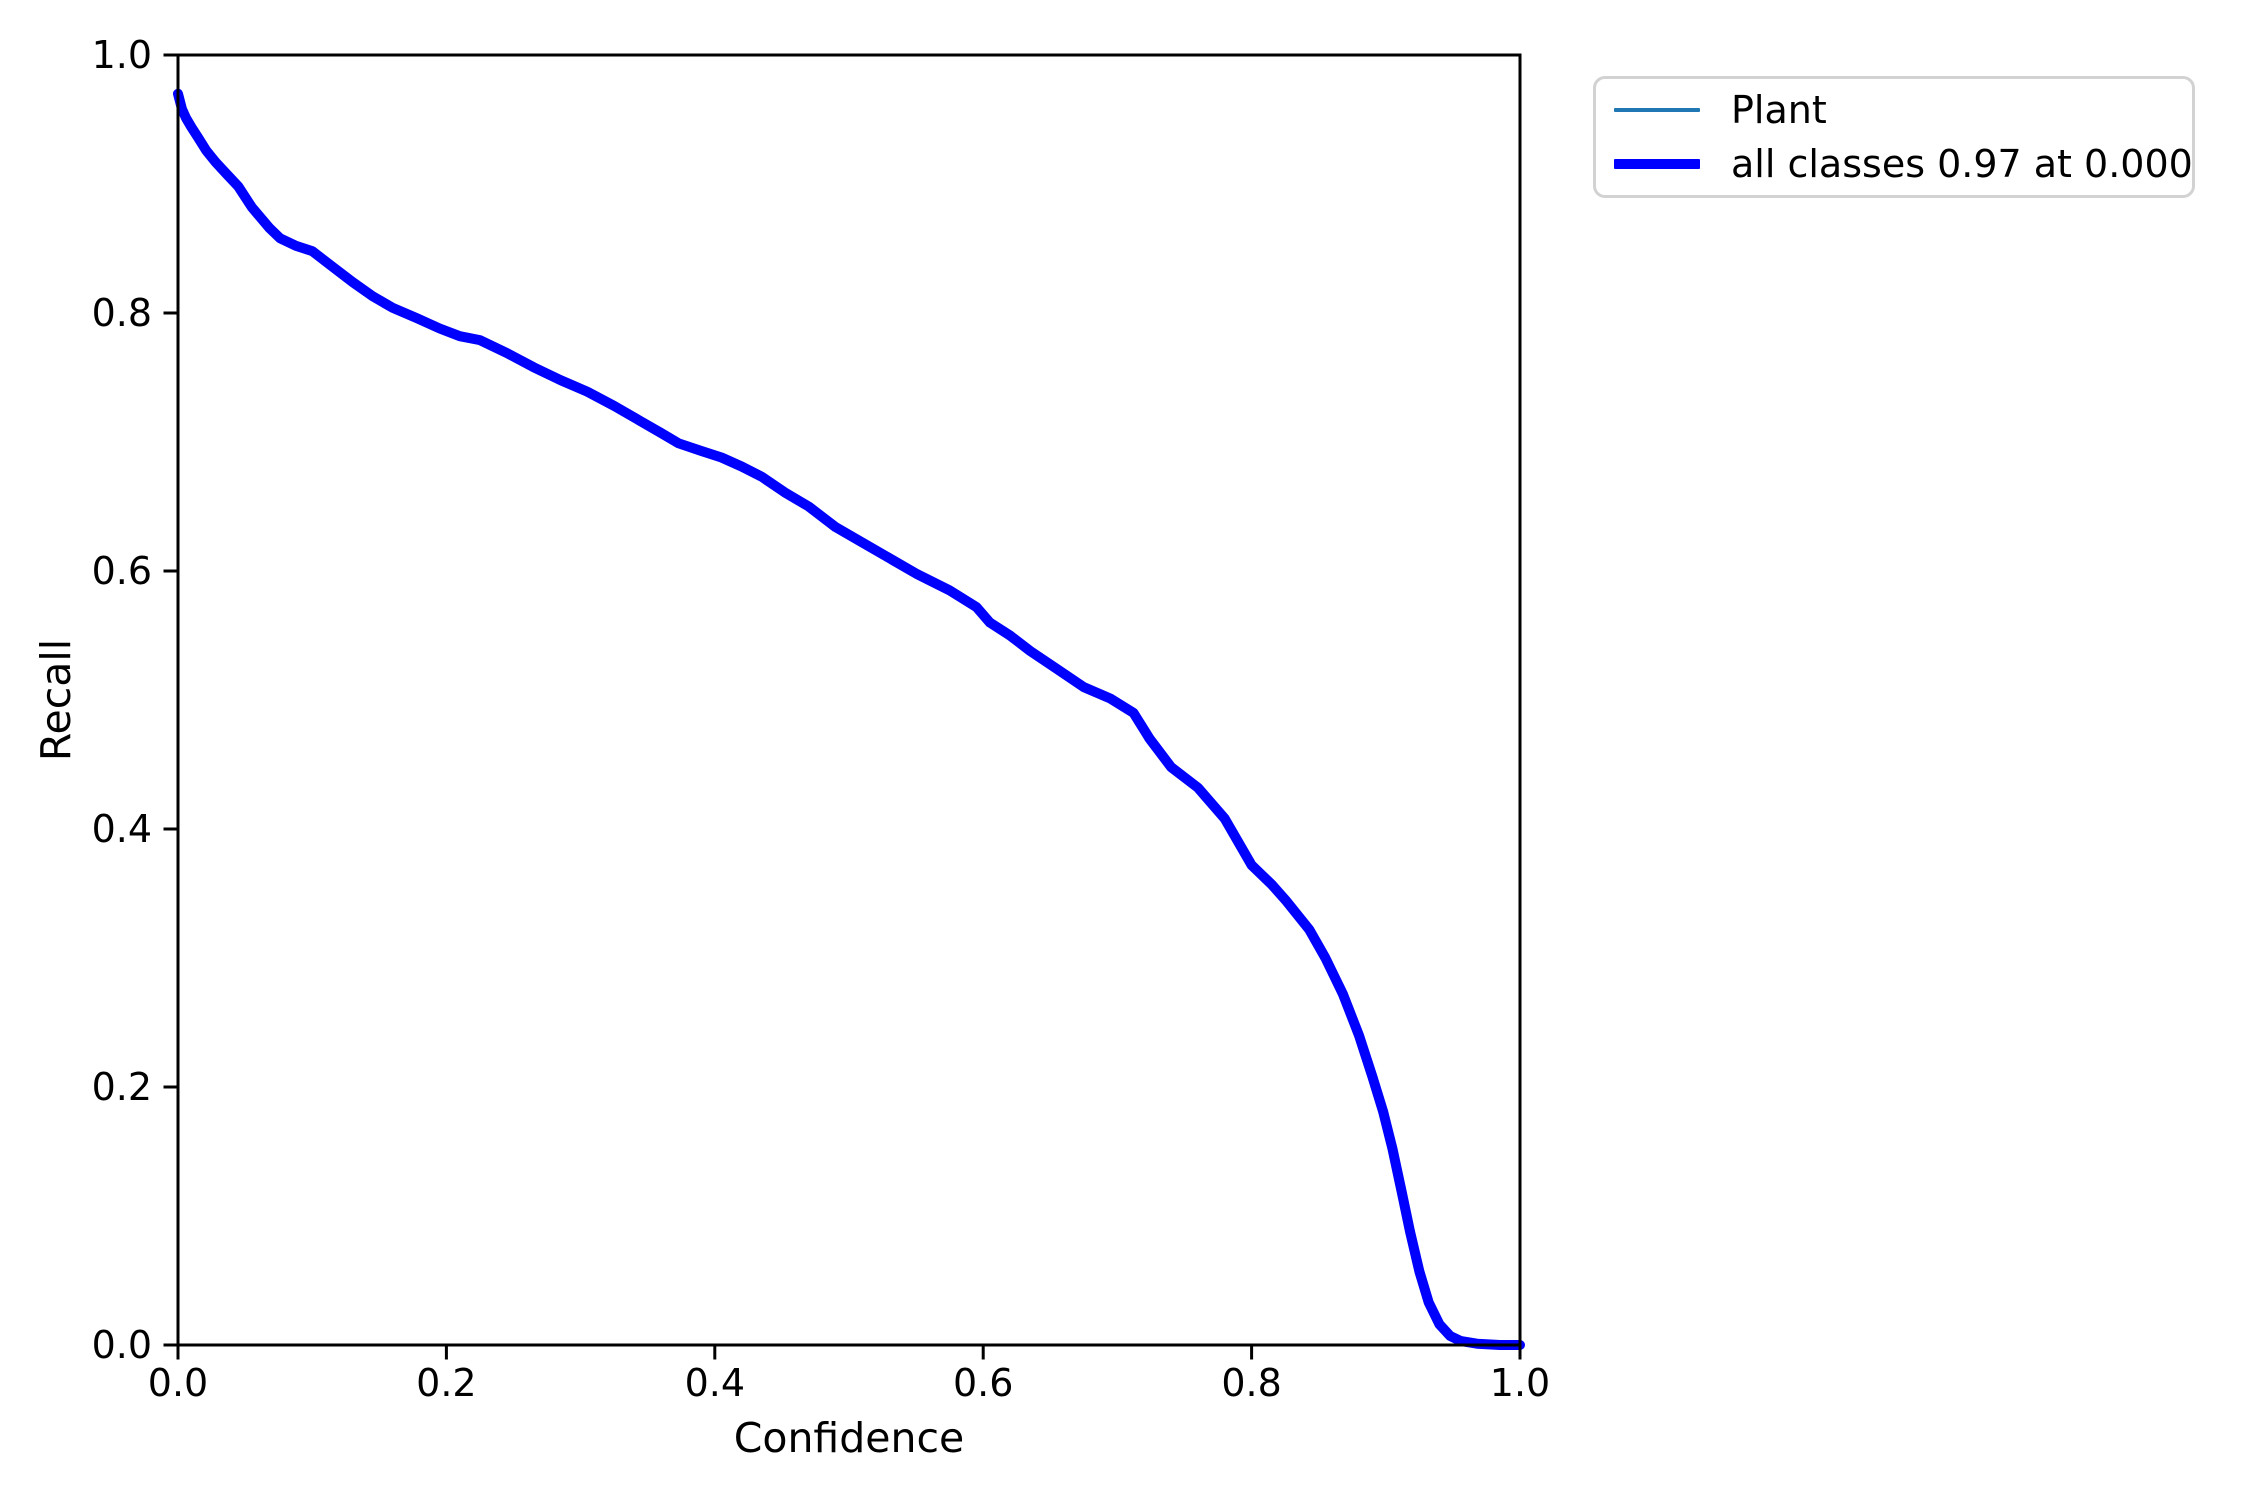  Describe the element at coordinates (1520, 1383) in the screenshot. I see `x-tick-label: 1.0` at that location.